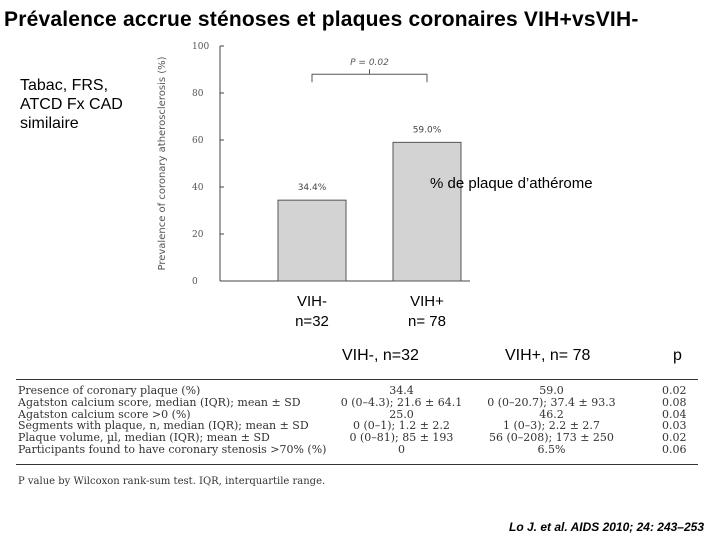  I want to click on y-tick-label: 80, so click(198, 94).